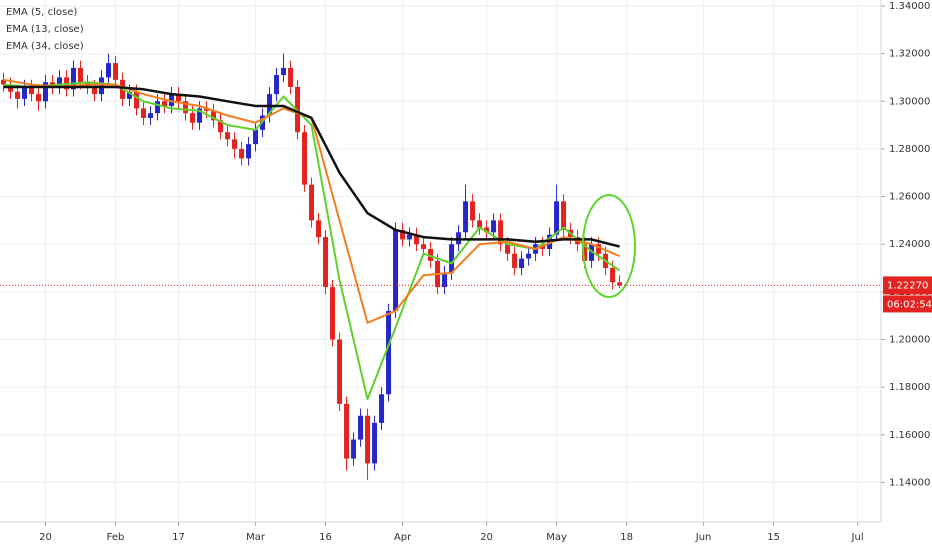  Describe the element at coordinates (403, 537) in the screenshot. I see `x-tick-label: Apr` at that location.